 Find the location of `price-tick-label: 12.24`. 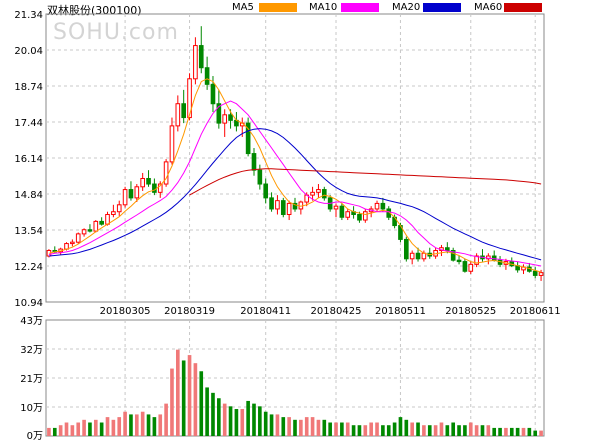

price-tick-label: 12.24 is located at coordinates (28, 267).